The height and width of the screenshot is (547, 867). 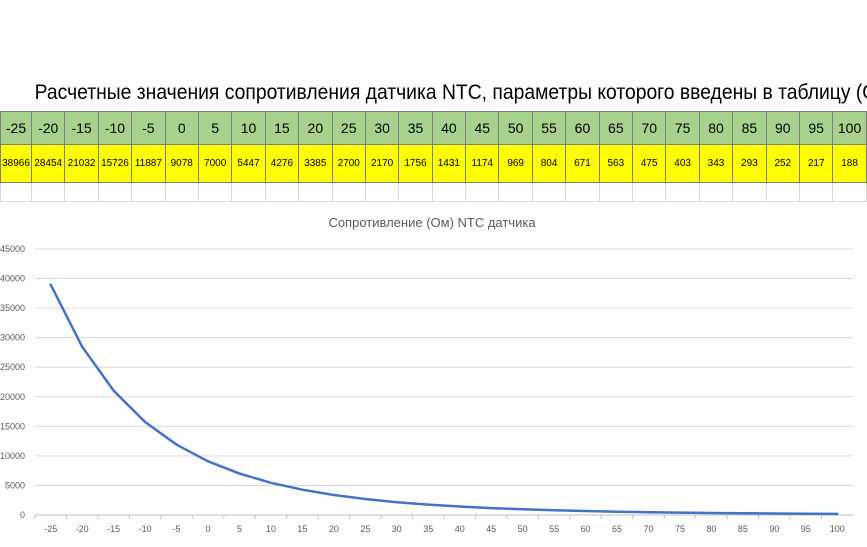 I want to click on resistance-cell: 217, so click(x=816, y=163).